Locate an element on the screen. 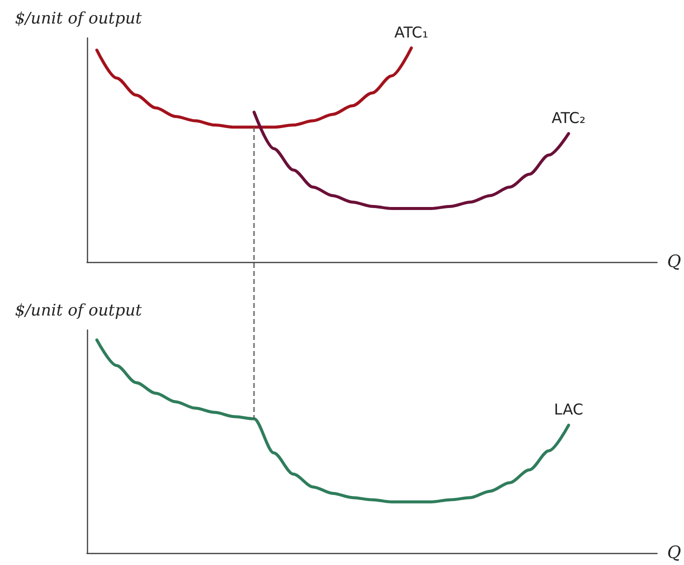 The height and width of the screenshot is (565, 684). series-label: LAC is located at coordinates (569, 409).